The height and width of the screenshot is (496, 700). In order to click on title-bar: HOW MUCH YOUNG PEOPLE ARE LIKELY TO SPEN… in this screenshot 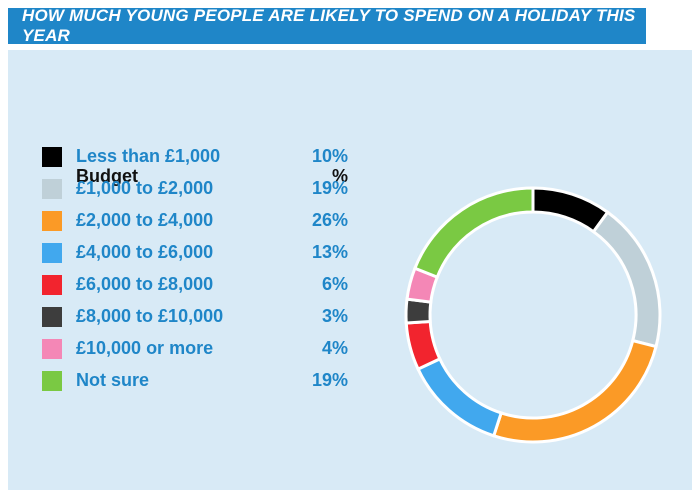, I will do `click(327, 25)`.